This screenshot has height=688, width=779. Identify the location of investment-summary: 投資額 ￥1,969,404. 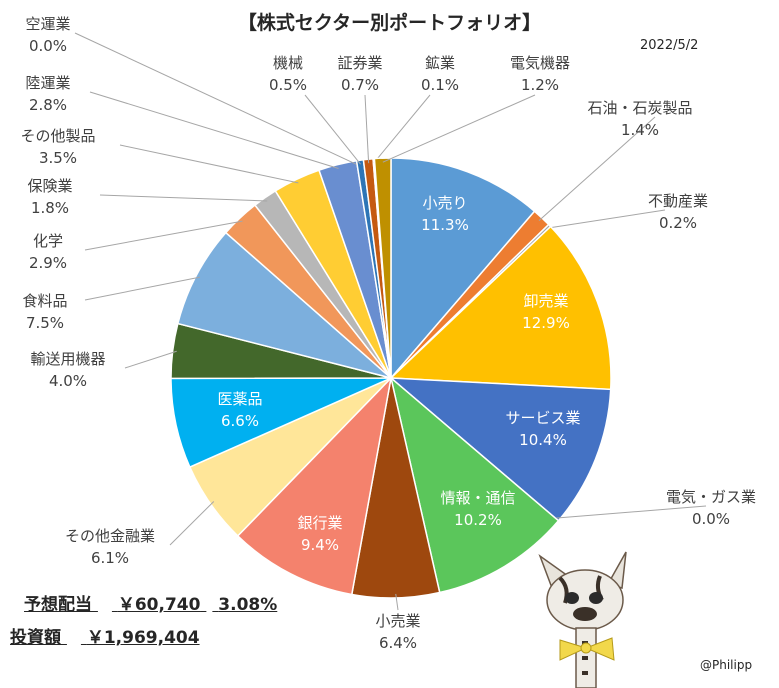
(105, 635).